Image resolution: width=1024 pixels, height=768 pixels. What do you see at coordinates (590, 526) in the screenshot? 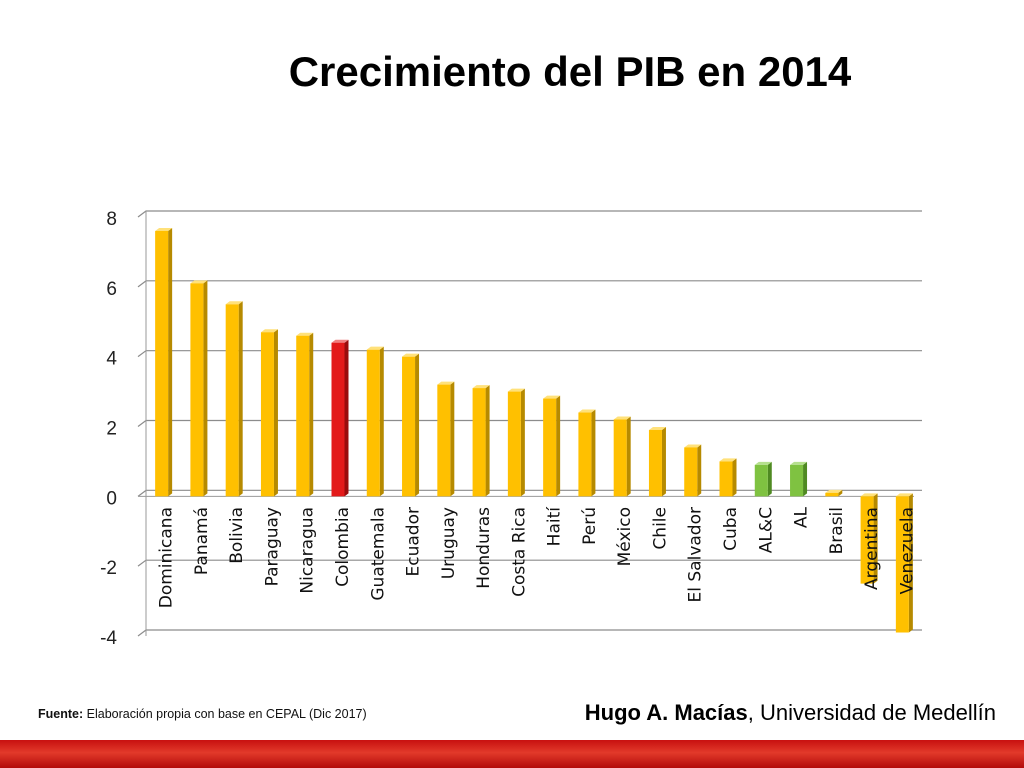
I see `category-label: Perú` at bounding box center [590, 526].